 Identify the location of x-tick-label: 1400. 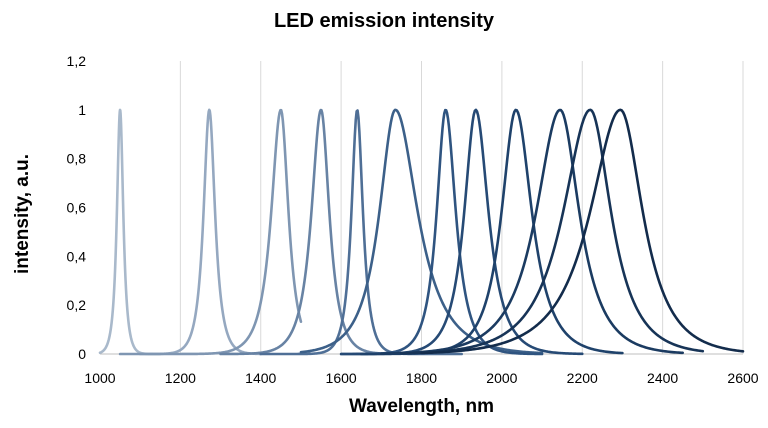
(260, 378).